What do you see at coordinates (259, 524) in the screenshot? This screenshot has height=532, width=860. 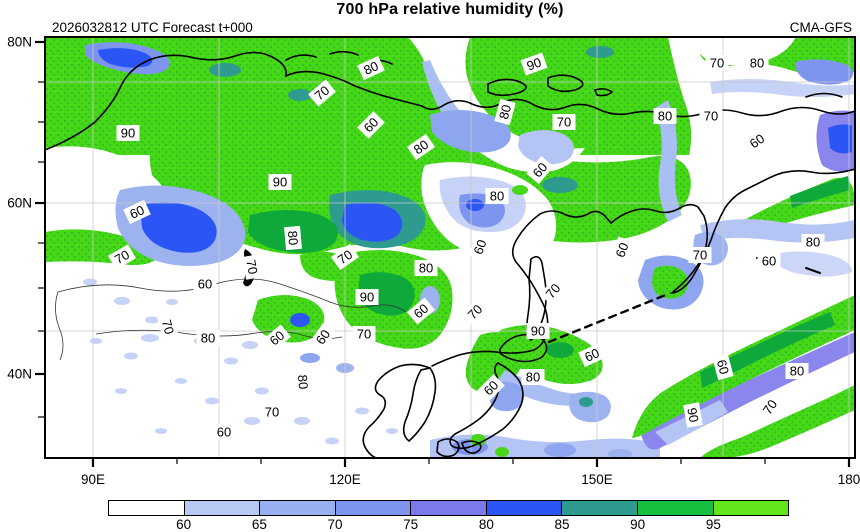 I see `colorbar-level-label: 65` at bounding box center [259, 524].